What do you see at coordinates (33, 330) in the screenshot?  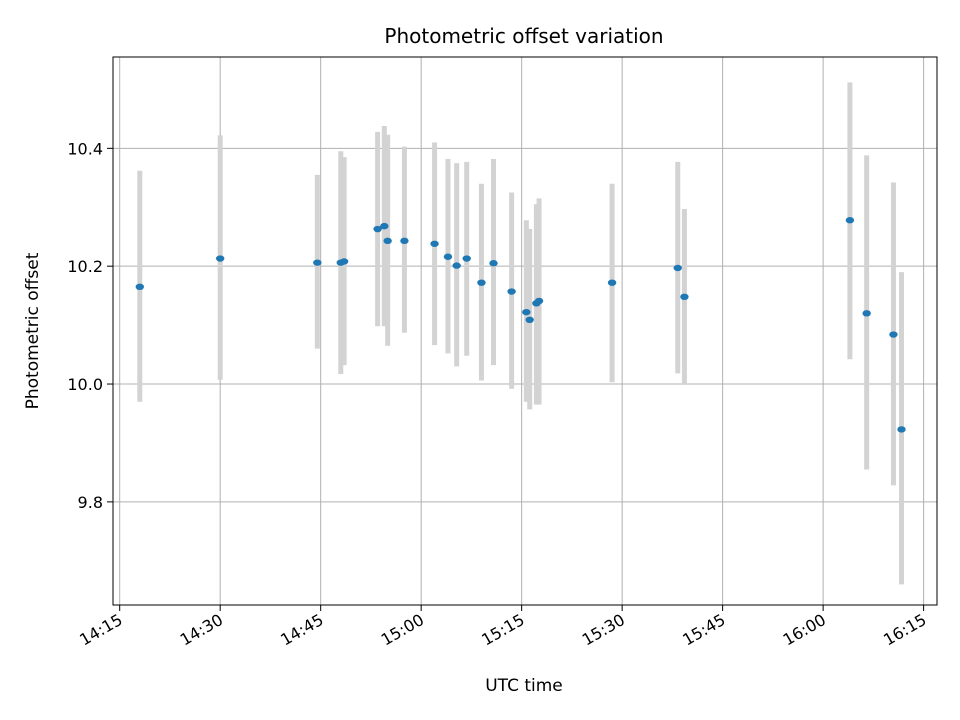 I see `y-axis-label: Photometric offset` at bounding box center [33, 330].